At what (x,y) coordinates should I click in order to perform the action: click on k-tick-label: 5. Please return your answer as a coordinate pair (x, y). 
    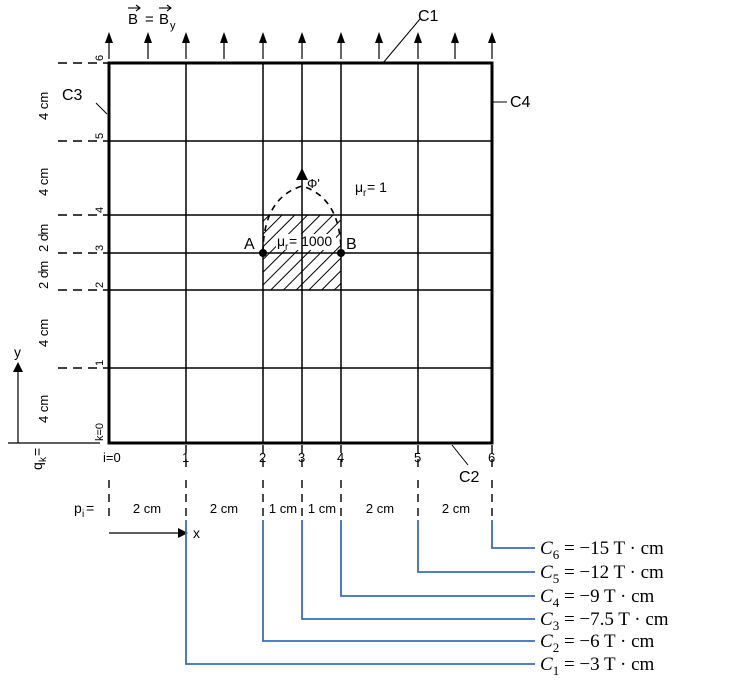
    Looking at the image, I should click on (100, 136).